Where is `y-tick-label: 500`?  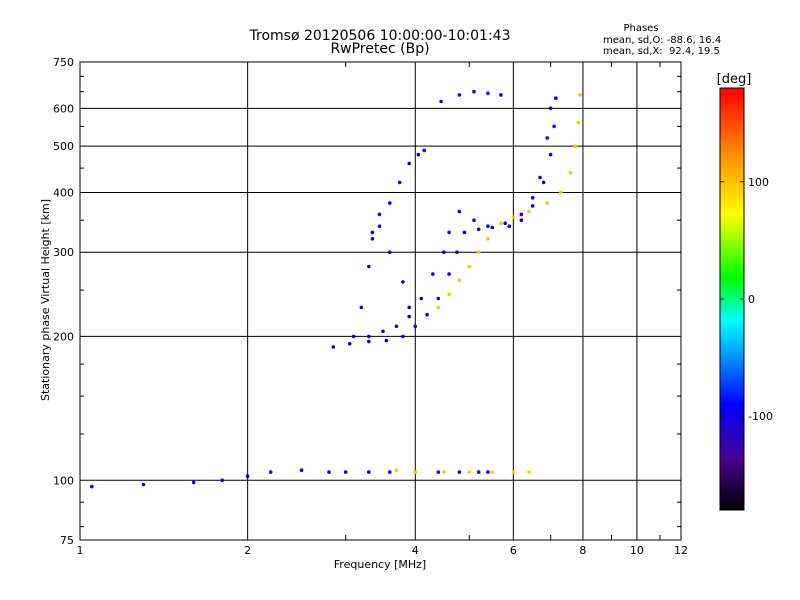 y-tick-label: 500 is located at coordinates (63, 146).